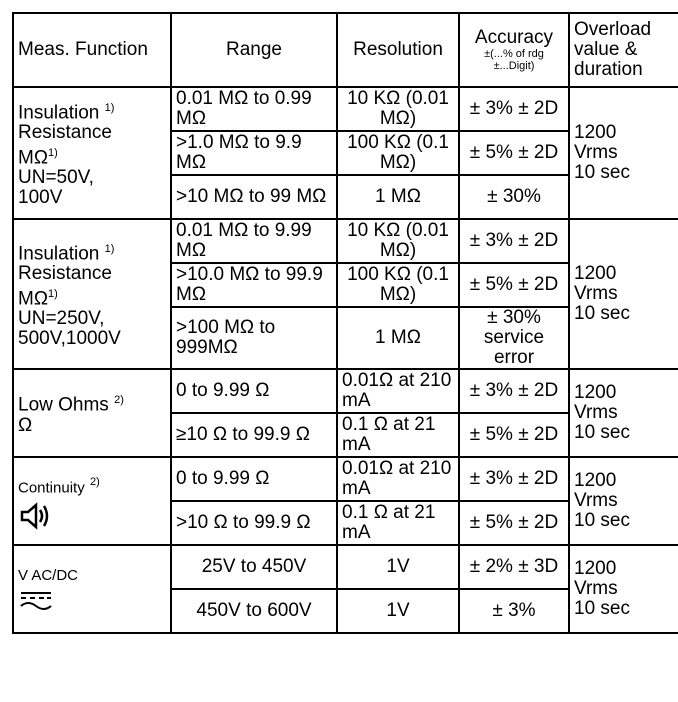 Image resolution: width=678 pixels, height=702 pixels. What do you see at coordinates (254, 285) in the screenshot?
I see `range-cell: >10.0 MΩ to 99.9 MΩ` at bounding box center [254, 285].